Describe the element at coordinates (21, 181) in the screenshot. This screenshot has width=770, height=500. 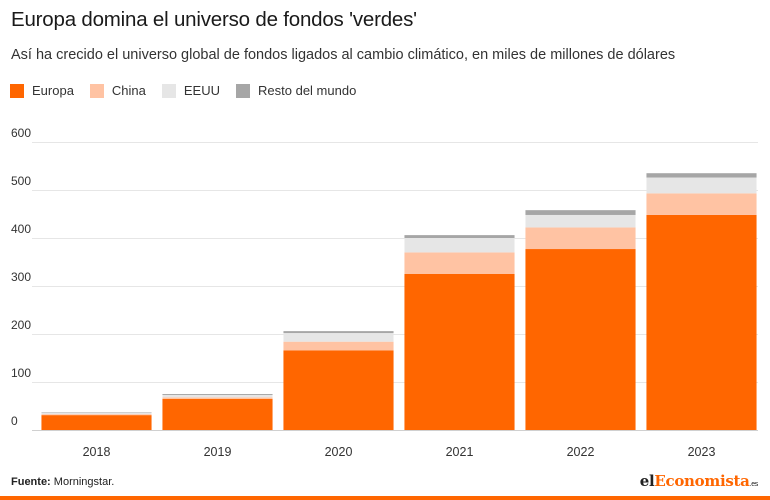
I see `y-tick-label: 500` at that location.